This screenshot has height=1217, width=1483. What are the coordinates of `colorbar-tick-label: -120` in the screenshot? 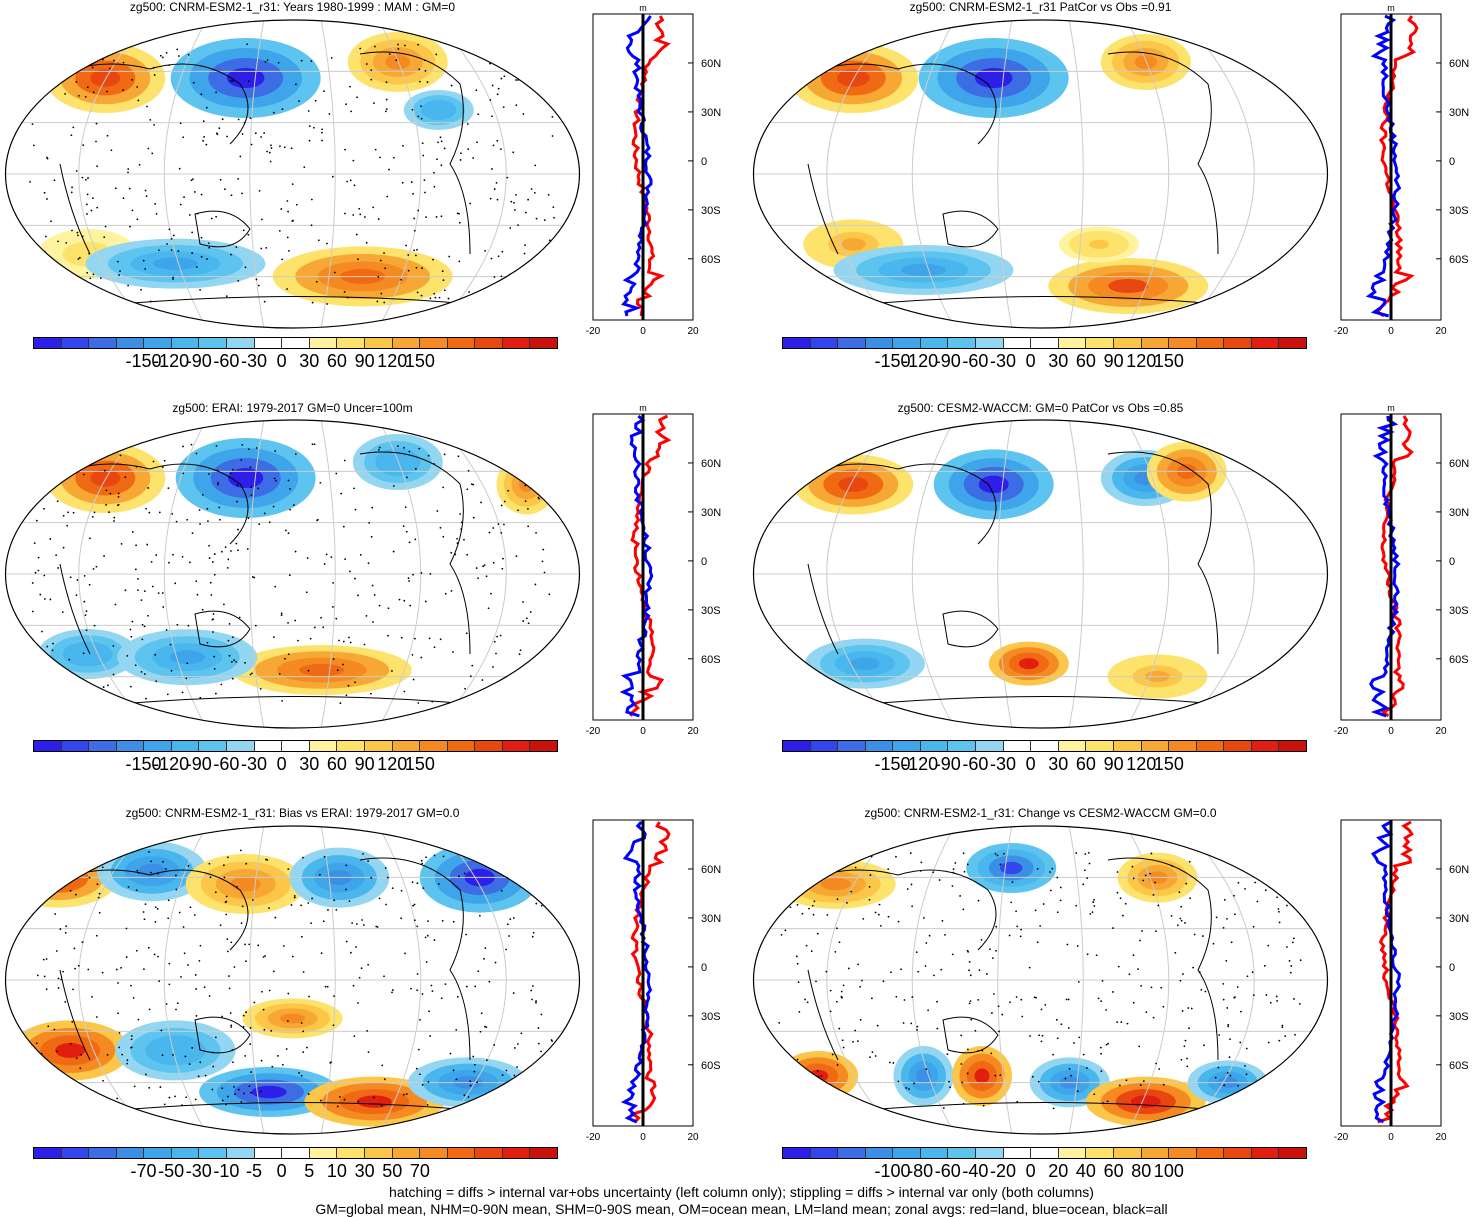 It's located at (171, 361).